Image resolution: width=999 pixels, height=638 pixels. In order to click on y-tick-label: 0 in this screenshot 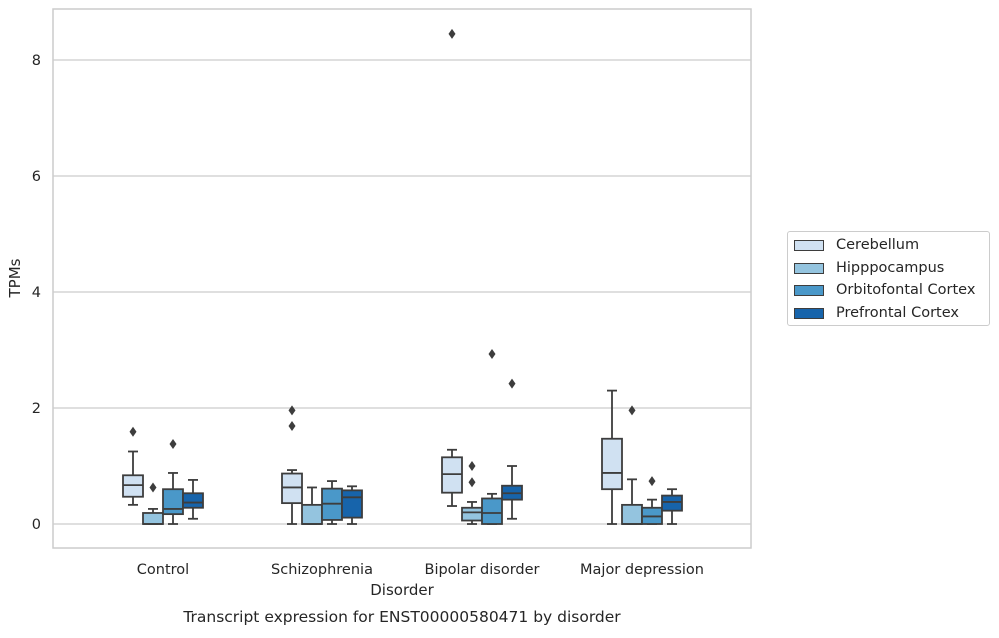, I will do `click(36, 525)`.